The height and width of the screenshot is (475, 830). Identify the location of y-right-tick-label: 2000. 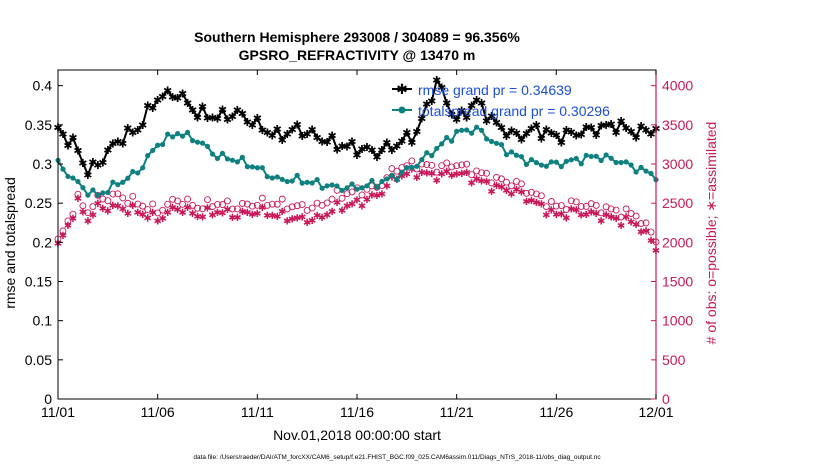
(677, 242).